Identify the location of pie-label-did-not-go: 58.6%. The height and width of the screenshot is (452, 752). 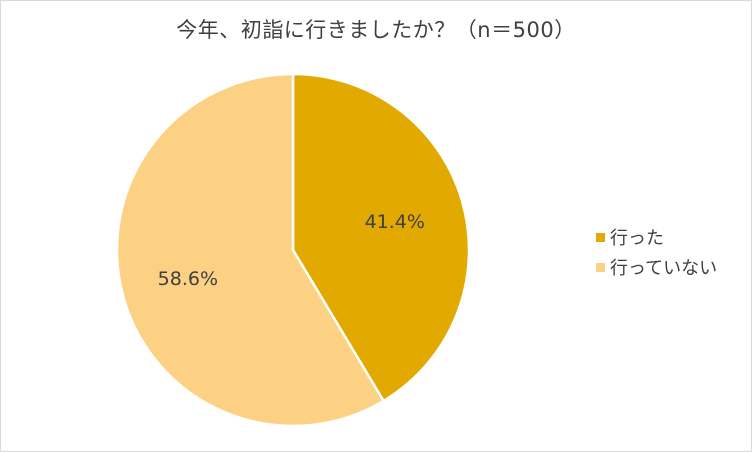
(188, 279).